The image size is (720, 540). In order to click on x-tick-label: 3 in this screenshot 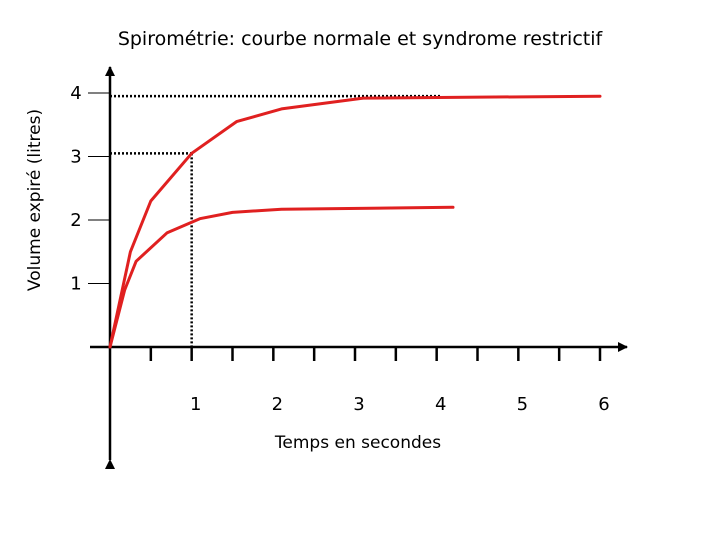, I will do `click(358, 404)`.